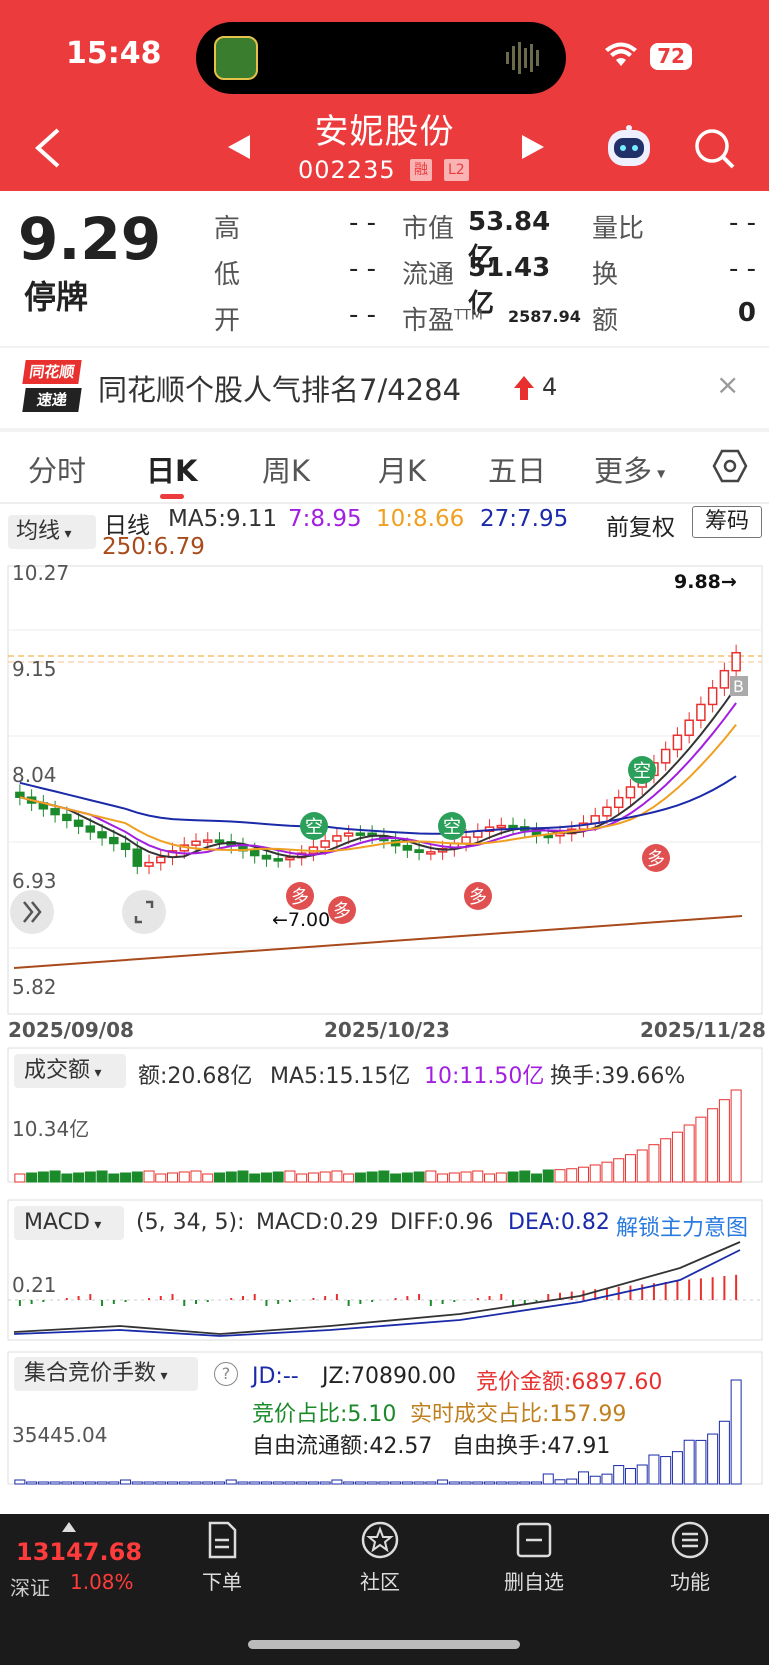 The width and height of the screenshot is (769, 1665). I want to click on tab-intraday: 分时, so click(57, 471).